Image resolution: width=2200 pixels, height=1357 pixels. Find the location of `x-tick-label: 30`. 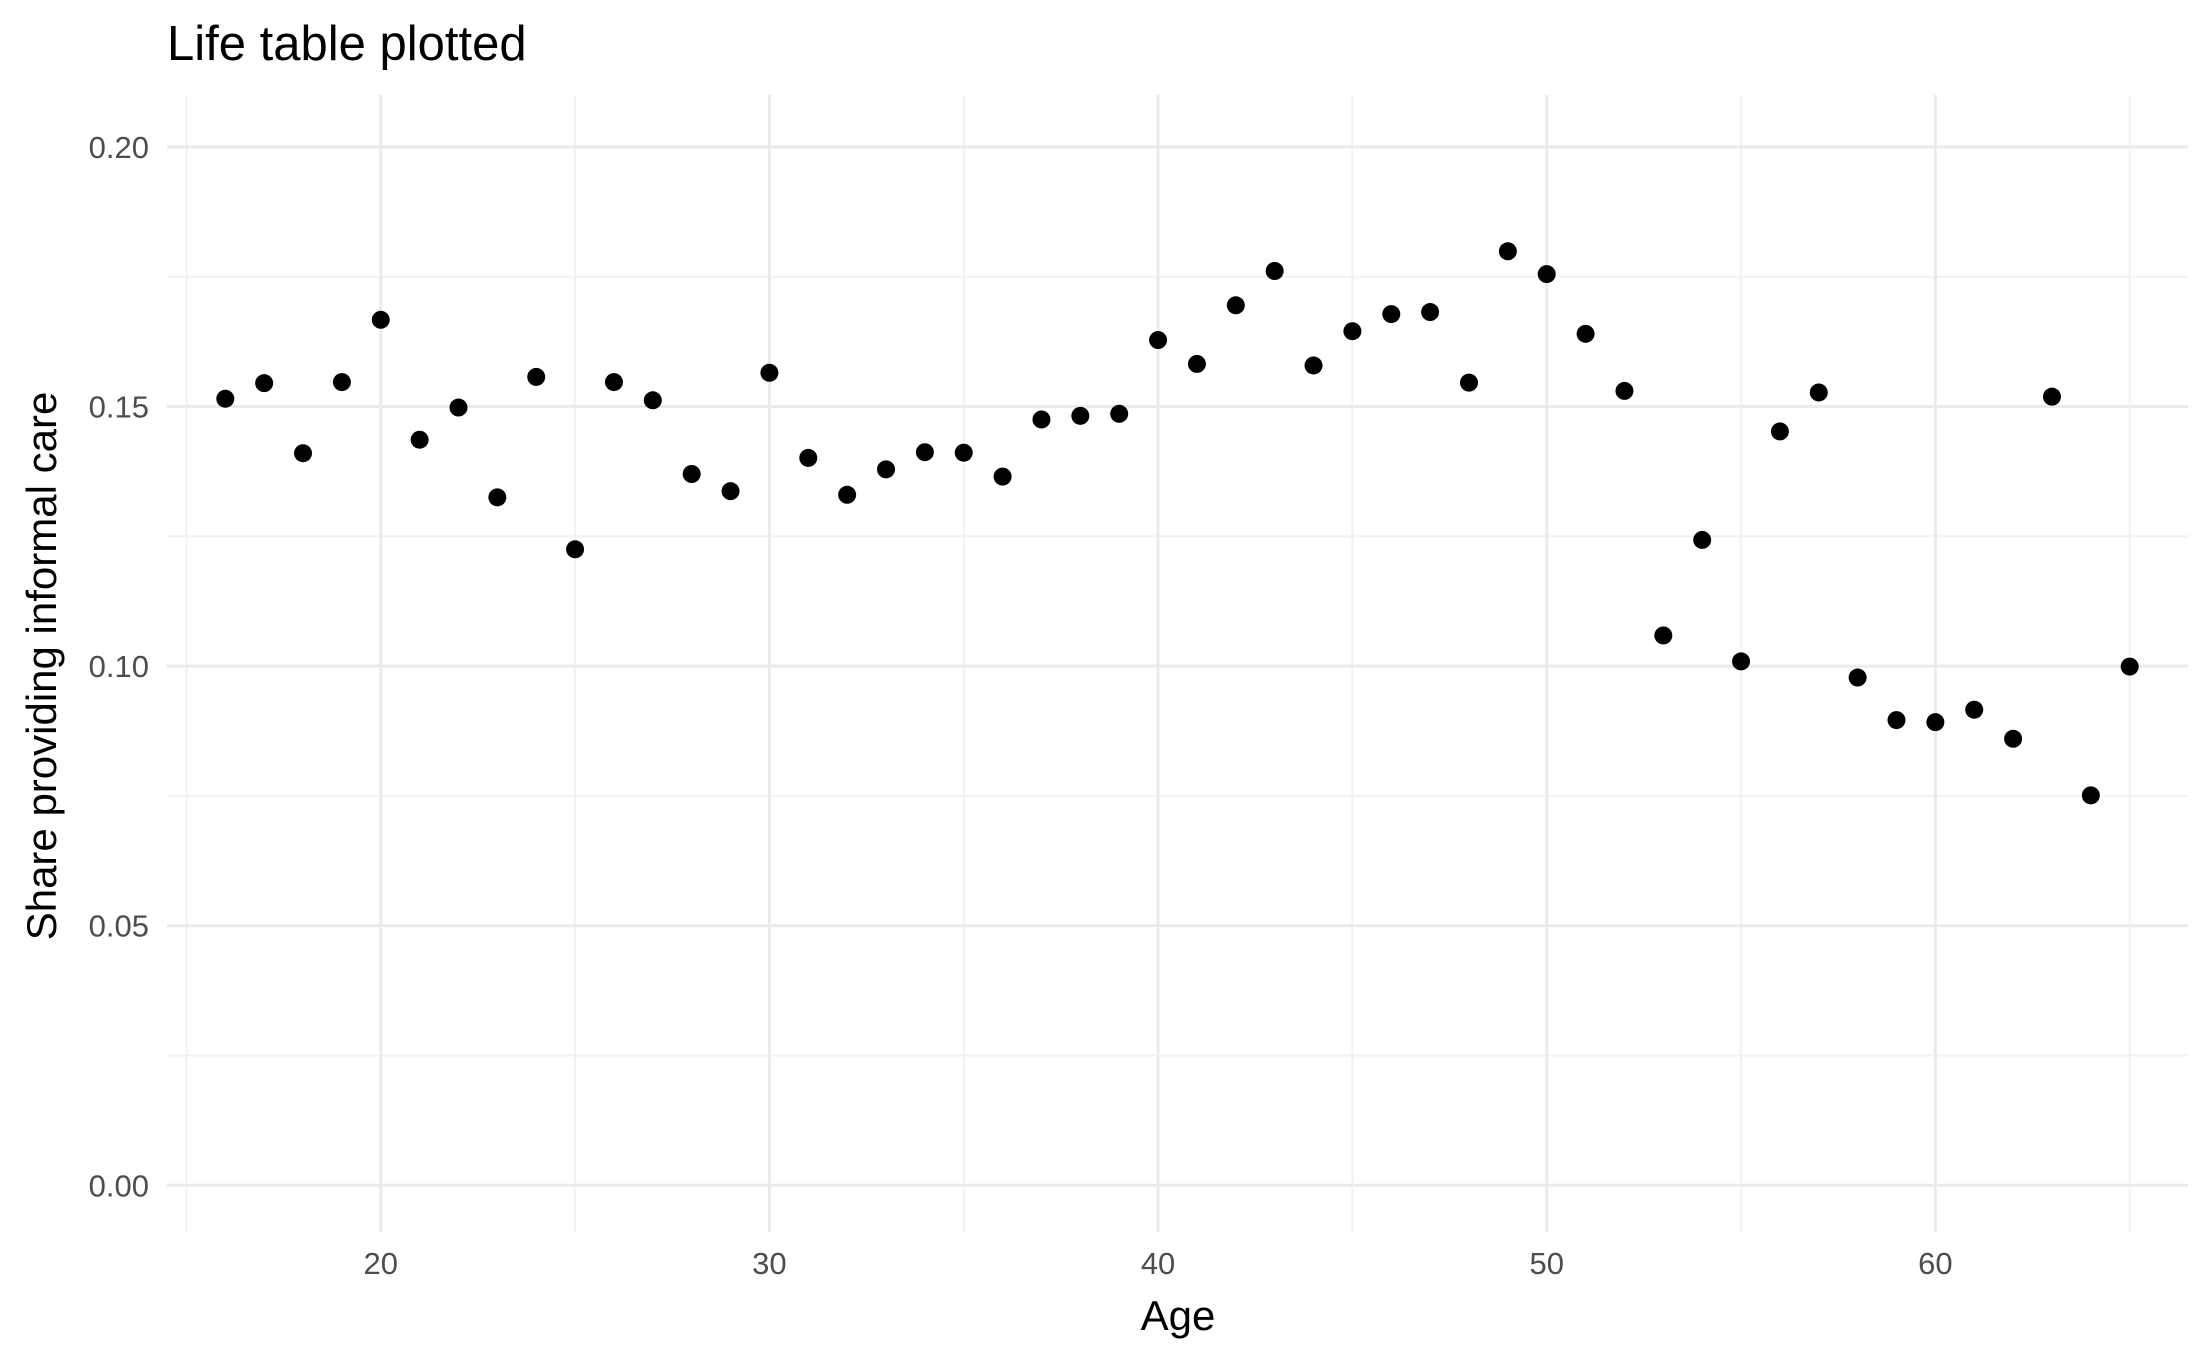

x-tick-label: 30 is located at coordinates (769, 1263).